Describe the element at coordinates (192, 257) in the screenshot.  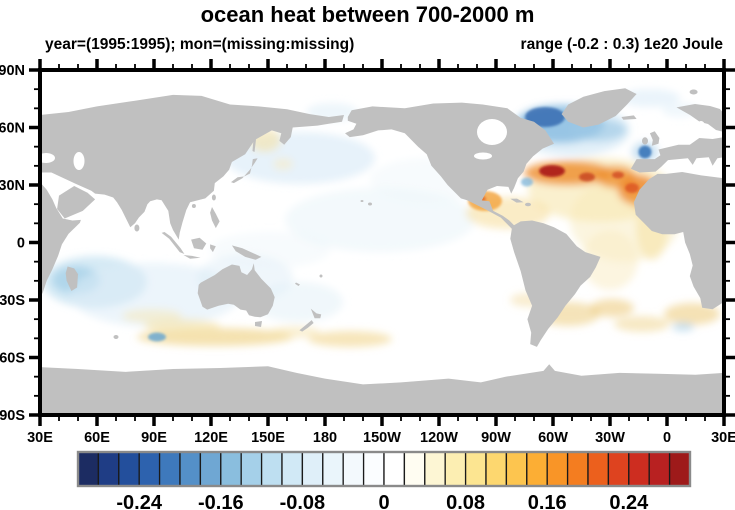
I see `land-java` at that location.